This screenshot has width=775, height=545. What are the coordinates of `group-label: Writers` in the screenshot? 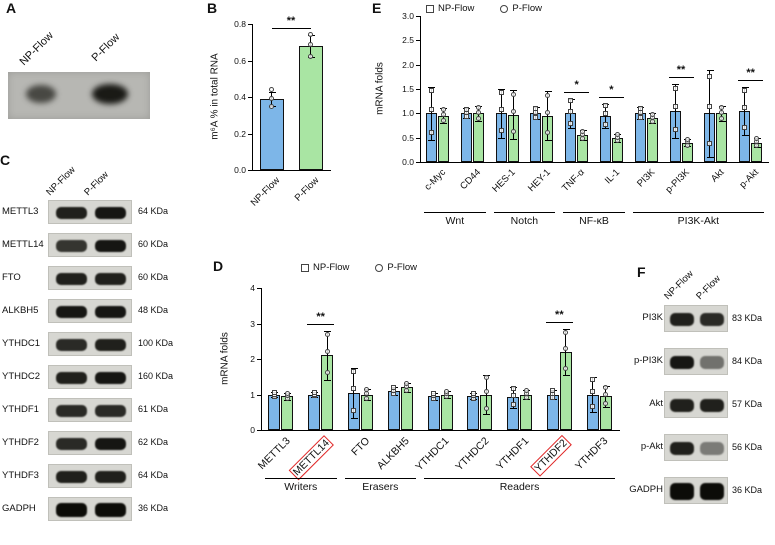 It's located at (301, 487).